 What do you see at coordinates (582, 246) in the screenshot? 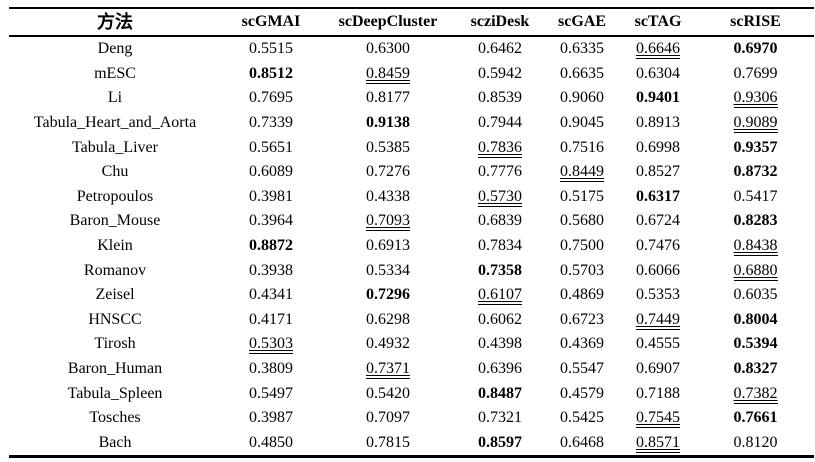
I see `value-cell: 0.7500` at bounding box center [582, 246].